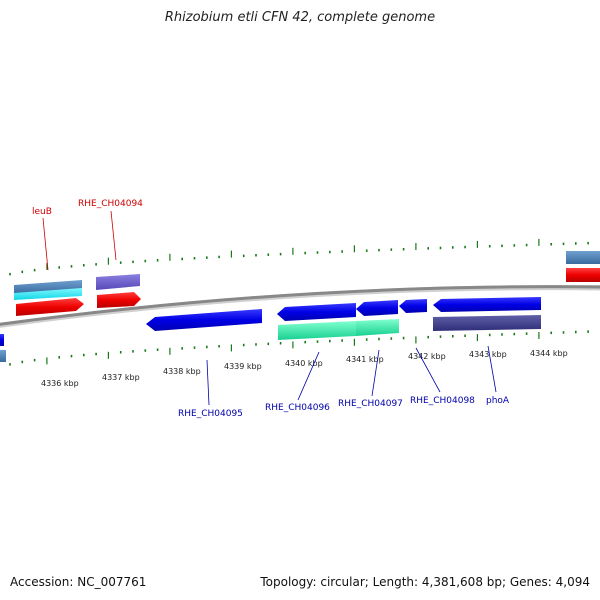 The image size is (600, 600). I want to click on gene-label-rhe-ch04097: RHE_CH04097, so click(370, 404).